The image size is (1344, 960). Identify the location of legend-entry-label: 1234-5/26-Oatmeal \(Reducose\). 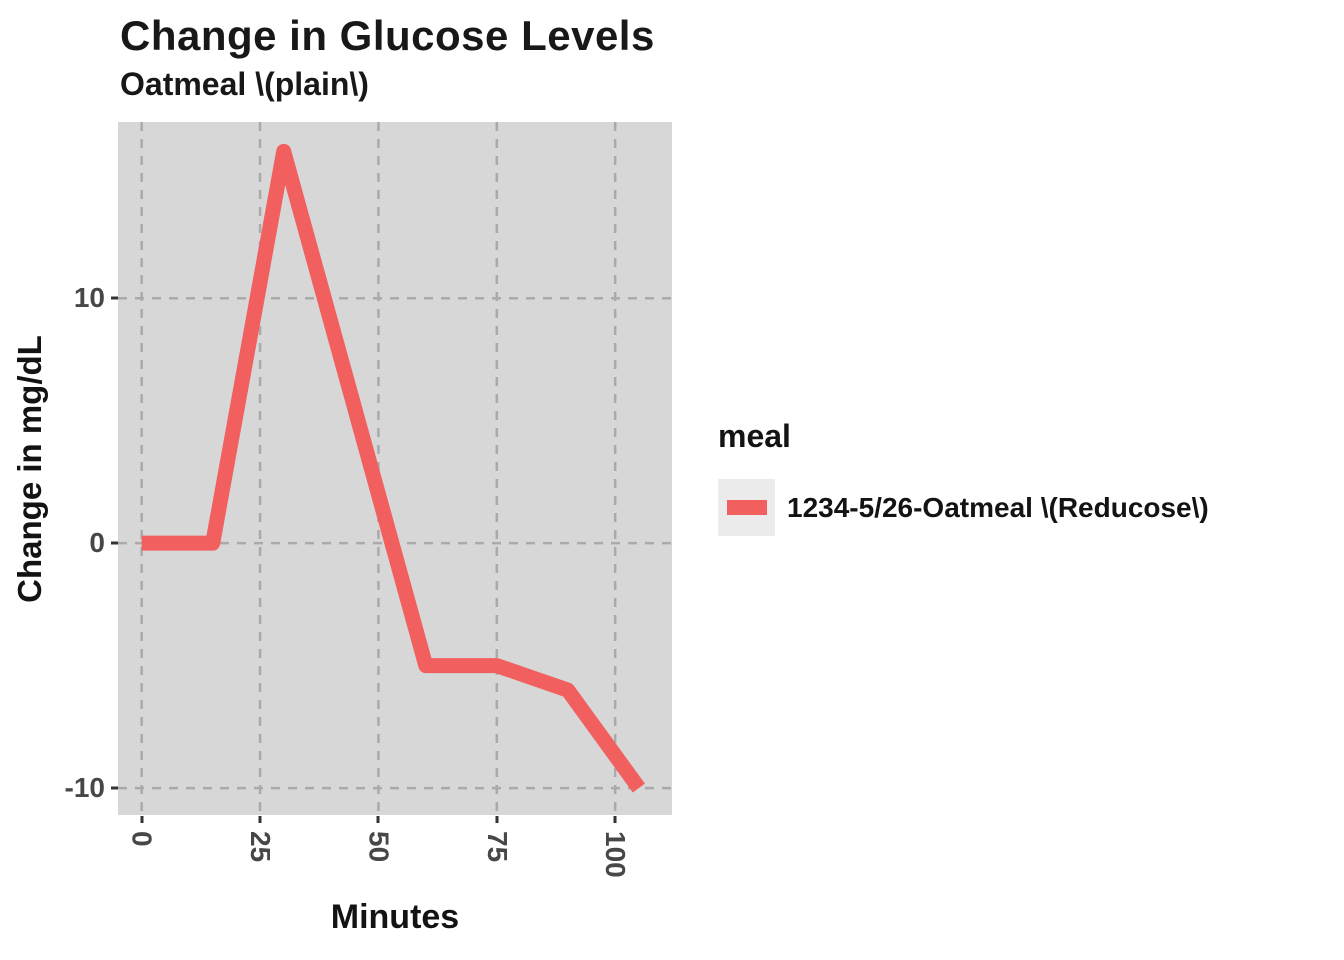
(998, 507).